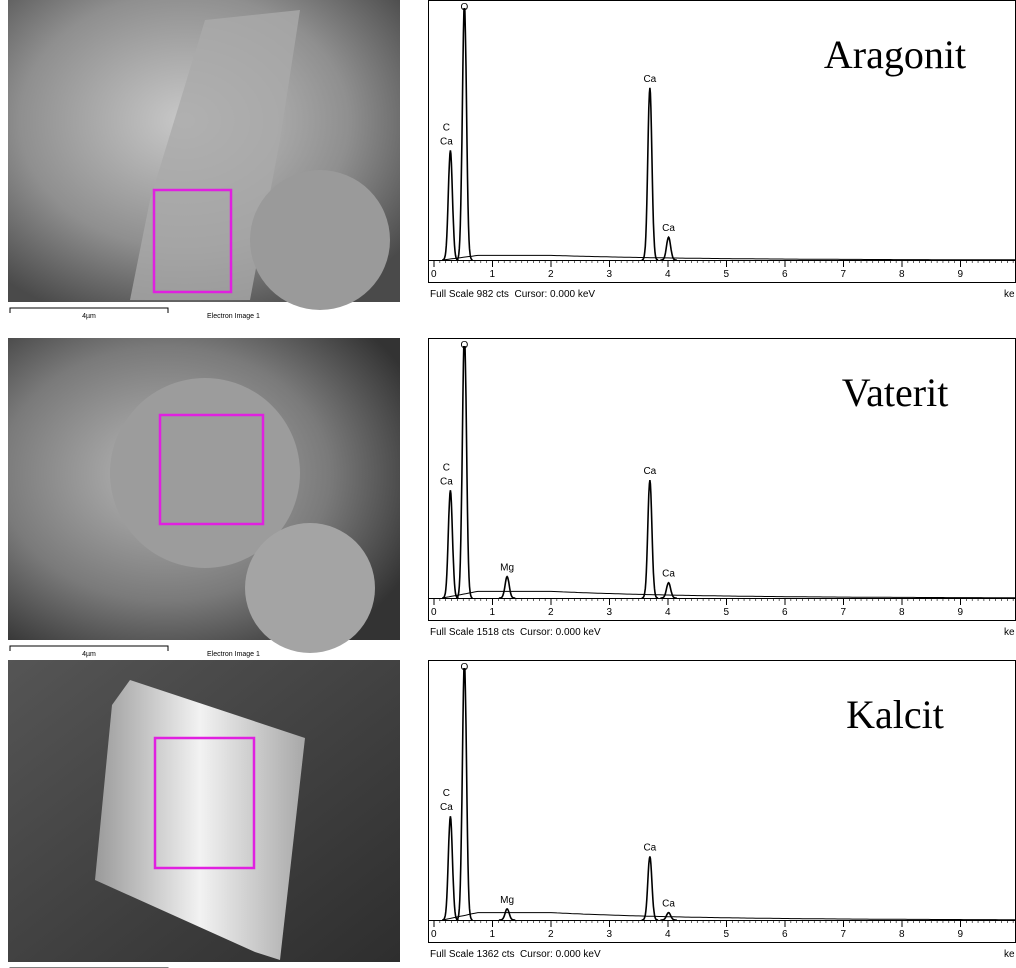  Describe the element at coordinates (895, 392) in the screenshot. I see `mineral-label: Vaterit` at that location.